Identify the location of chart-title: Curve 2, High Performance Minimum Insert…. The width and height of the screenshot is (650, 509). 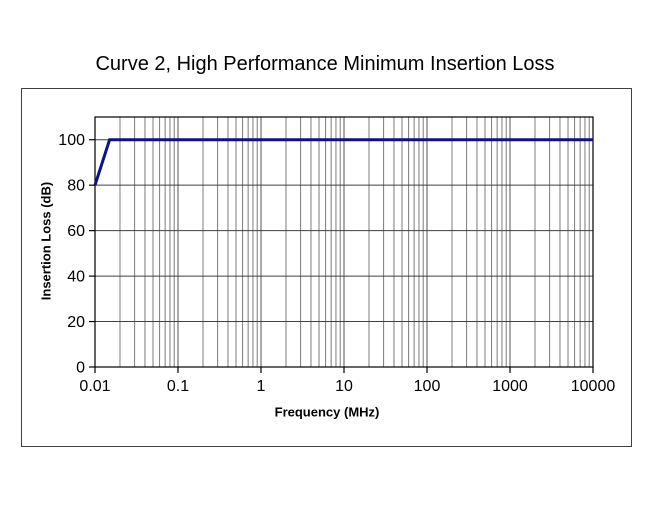
(325, 64).